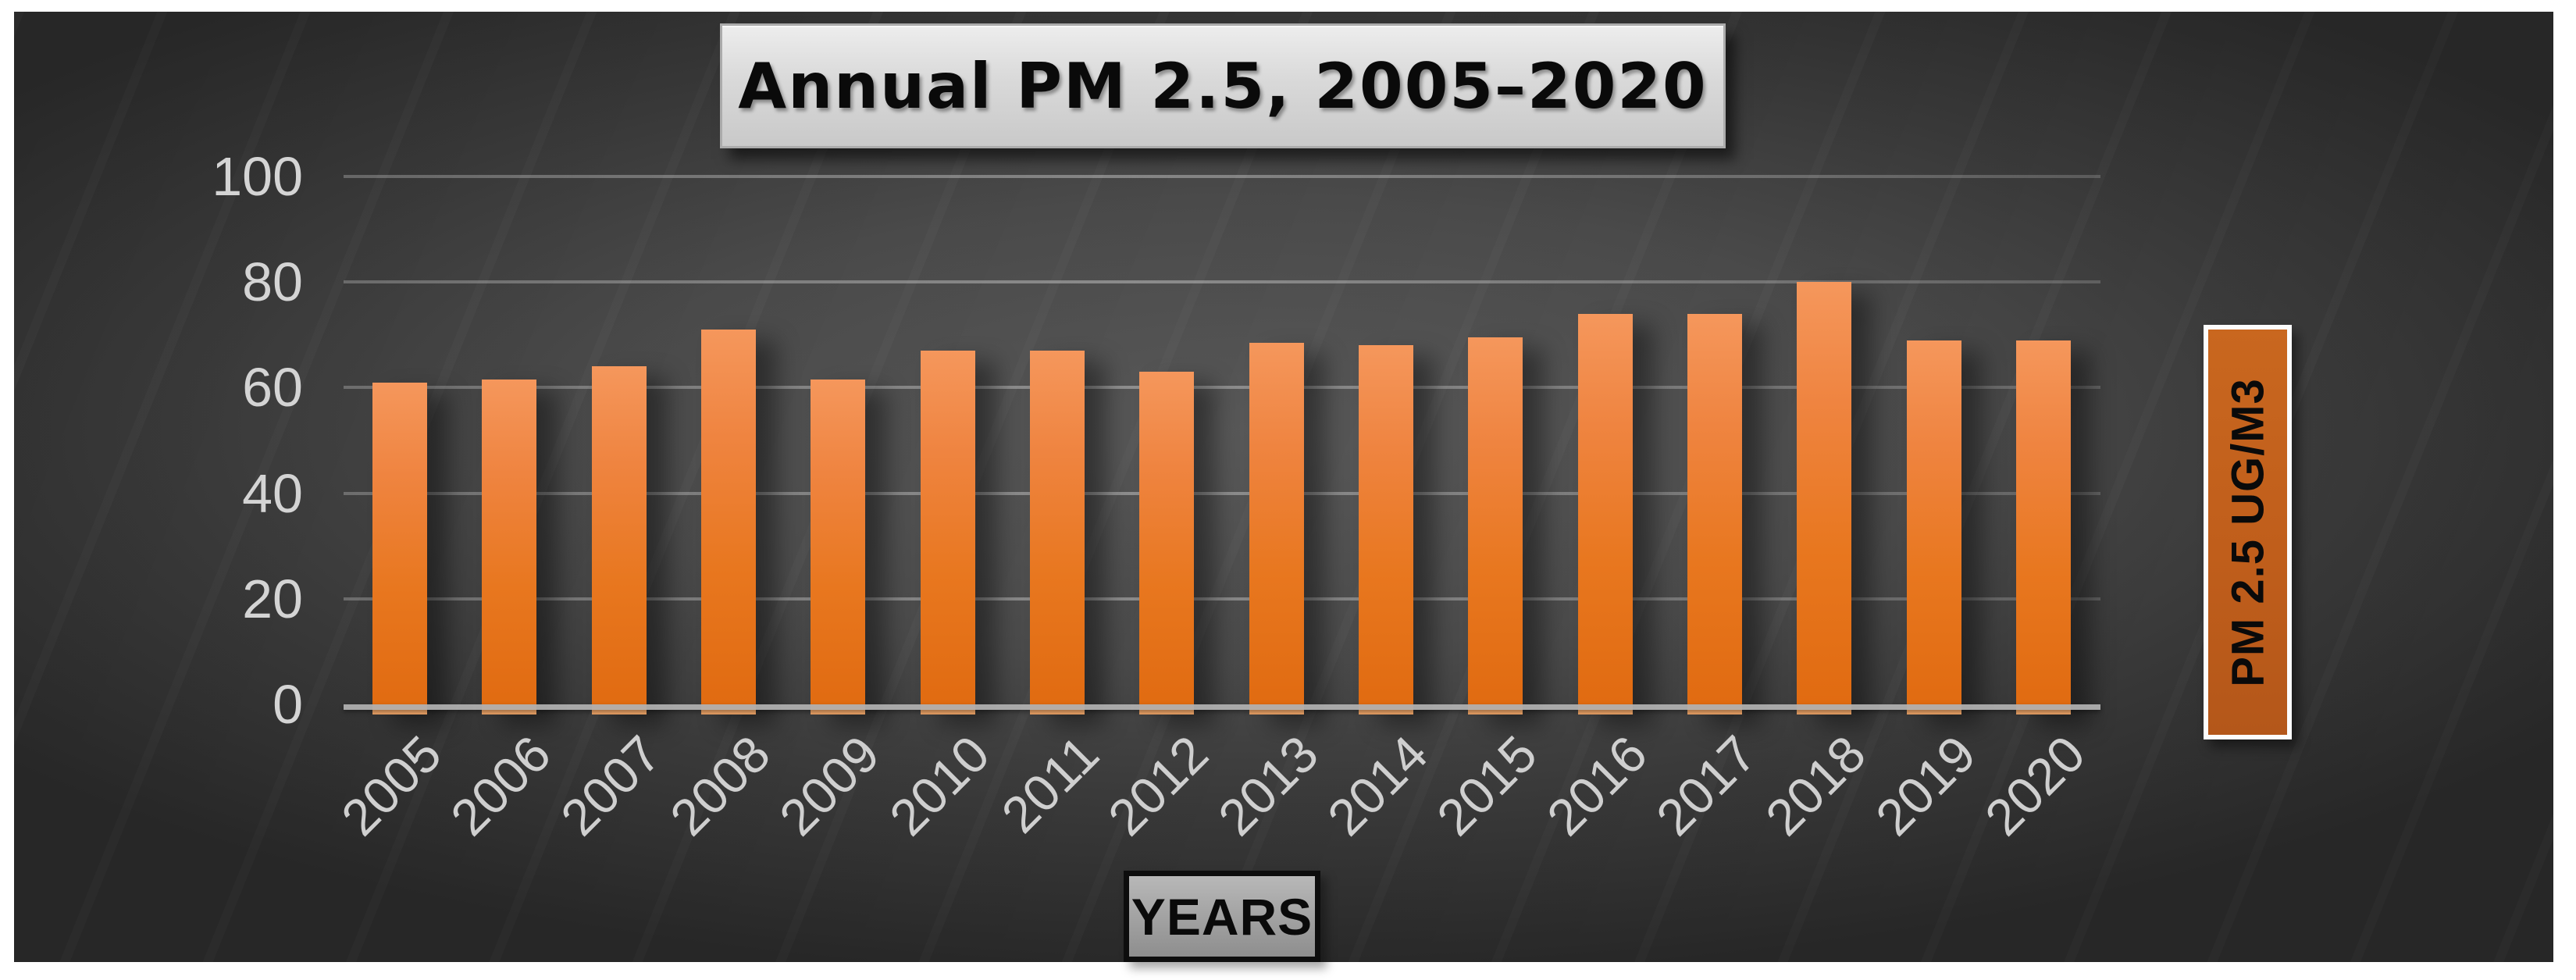 The width and height of the screenshot is (2576, 980). Describe the element at coordinates (1933, 527) in the screenshot. I see `bar-2019` at that location.